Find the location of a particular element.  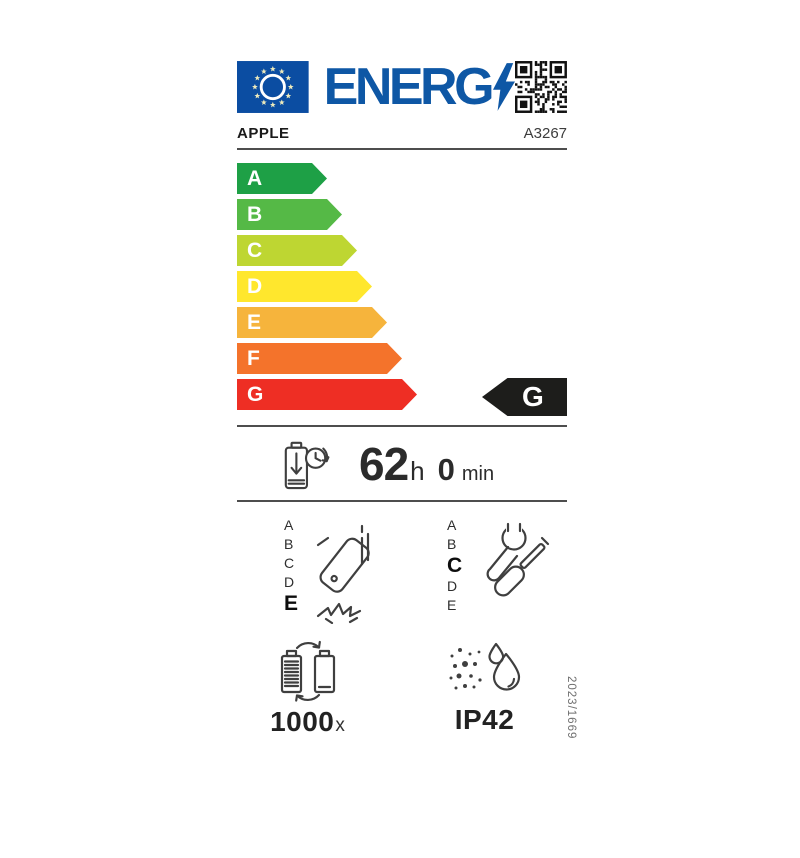

battery-cycles-value: 1000 is located at coordinates (302, 721).